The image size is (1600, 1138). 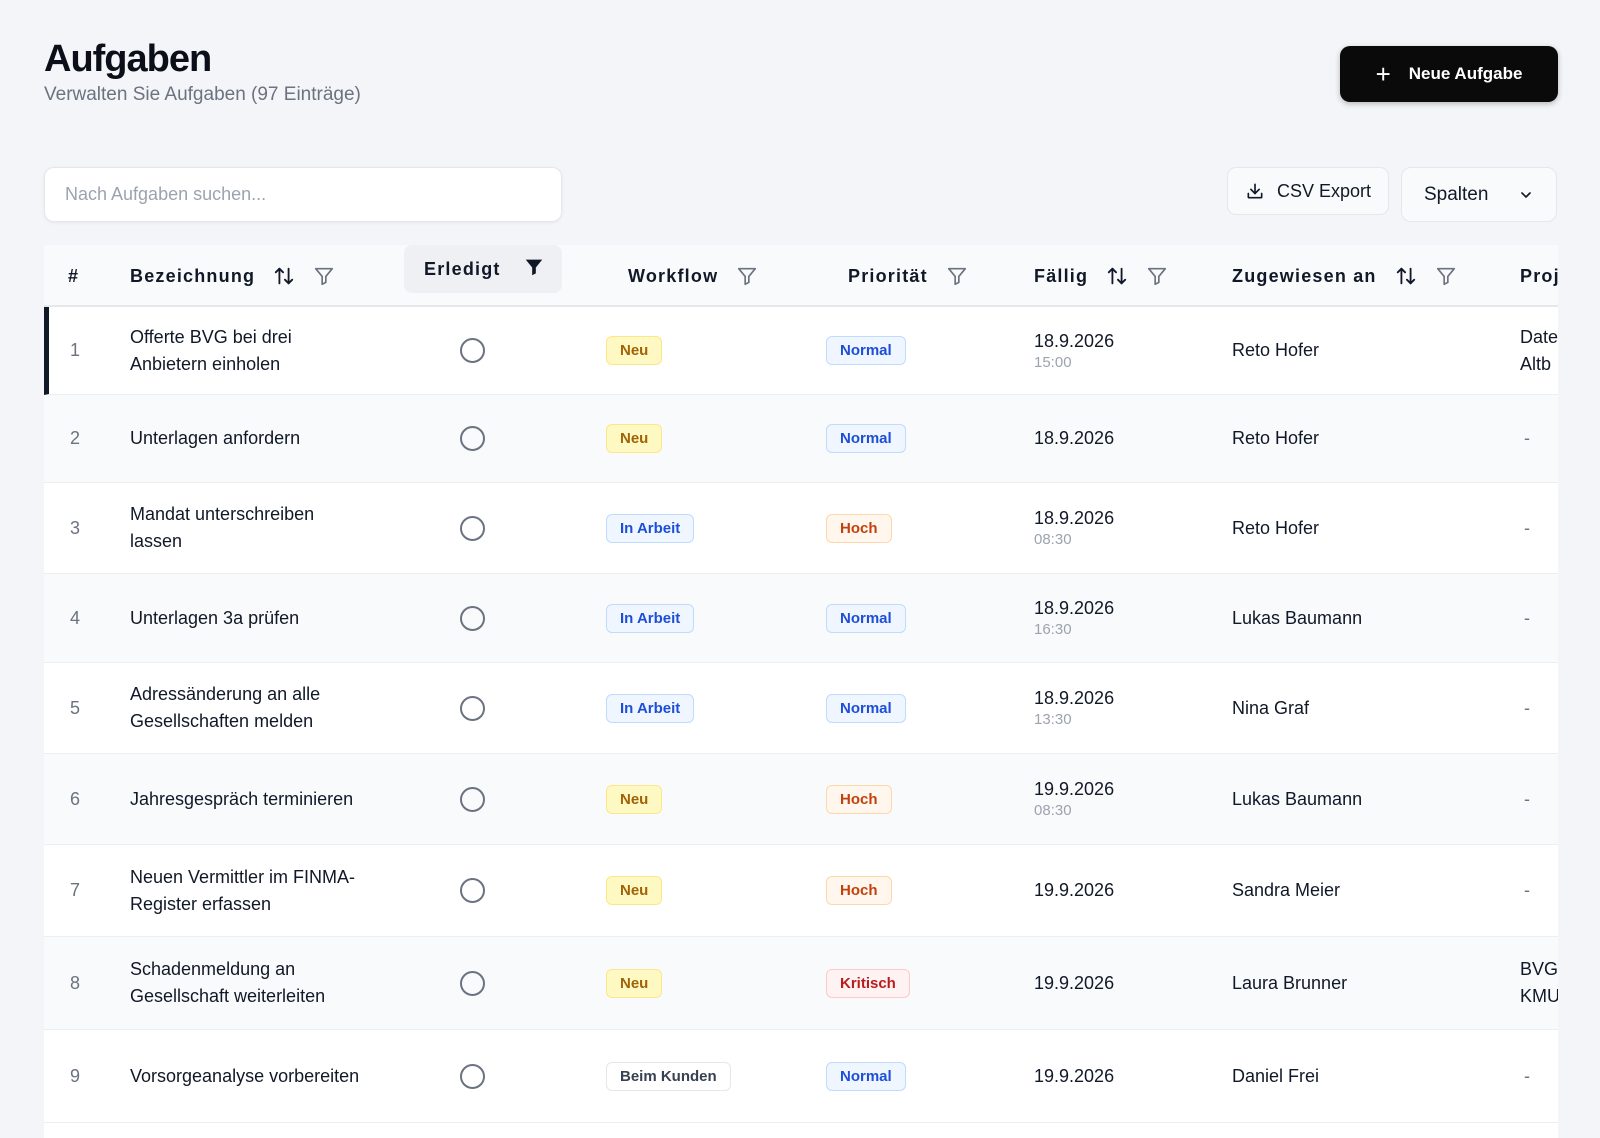 I want to click on priority-cell: Hoch, so click(x=859, y=799).